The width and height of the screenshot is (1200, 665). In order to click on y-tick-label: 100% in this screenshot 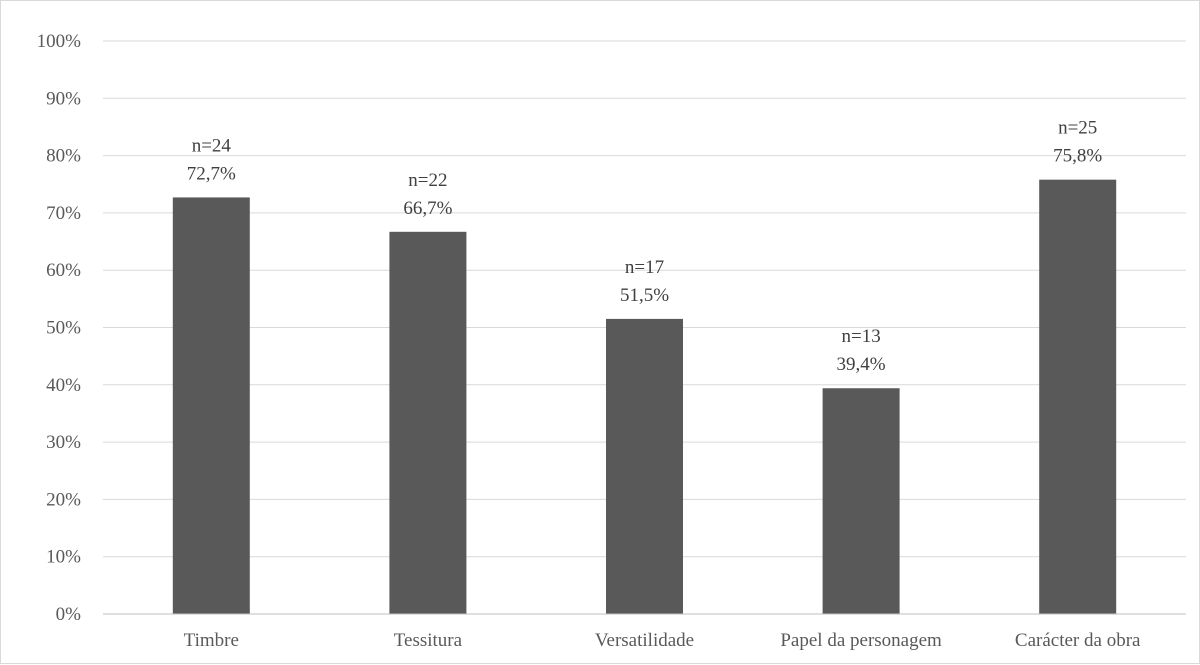, I will do `click(59, 41)`.